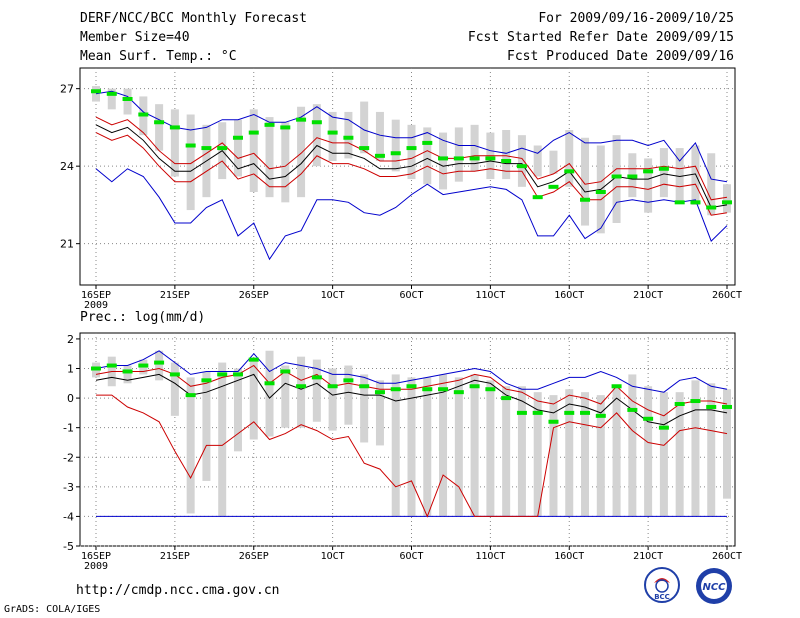 This screenshot has width=800, height=618. What do you see at coordinates (411, 295) in the screenshot?
I see `x-tick-label: 6OCT` at bounding box center [411, 295].